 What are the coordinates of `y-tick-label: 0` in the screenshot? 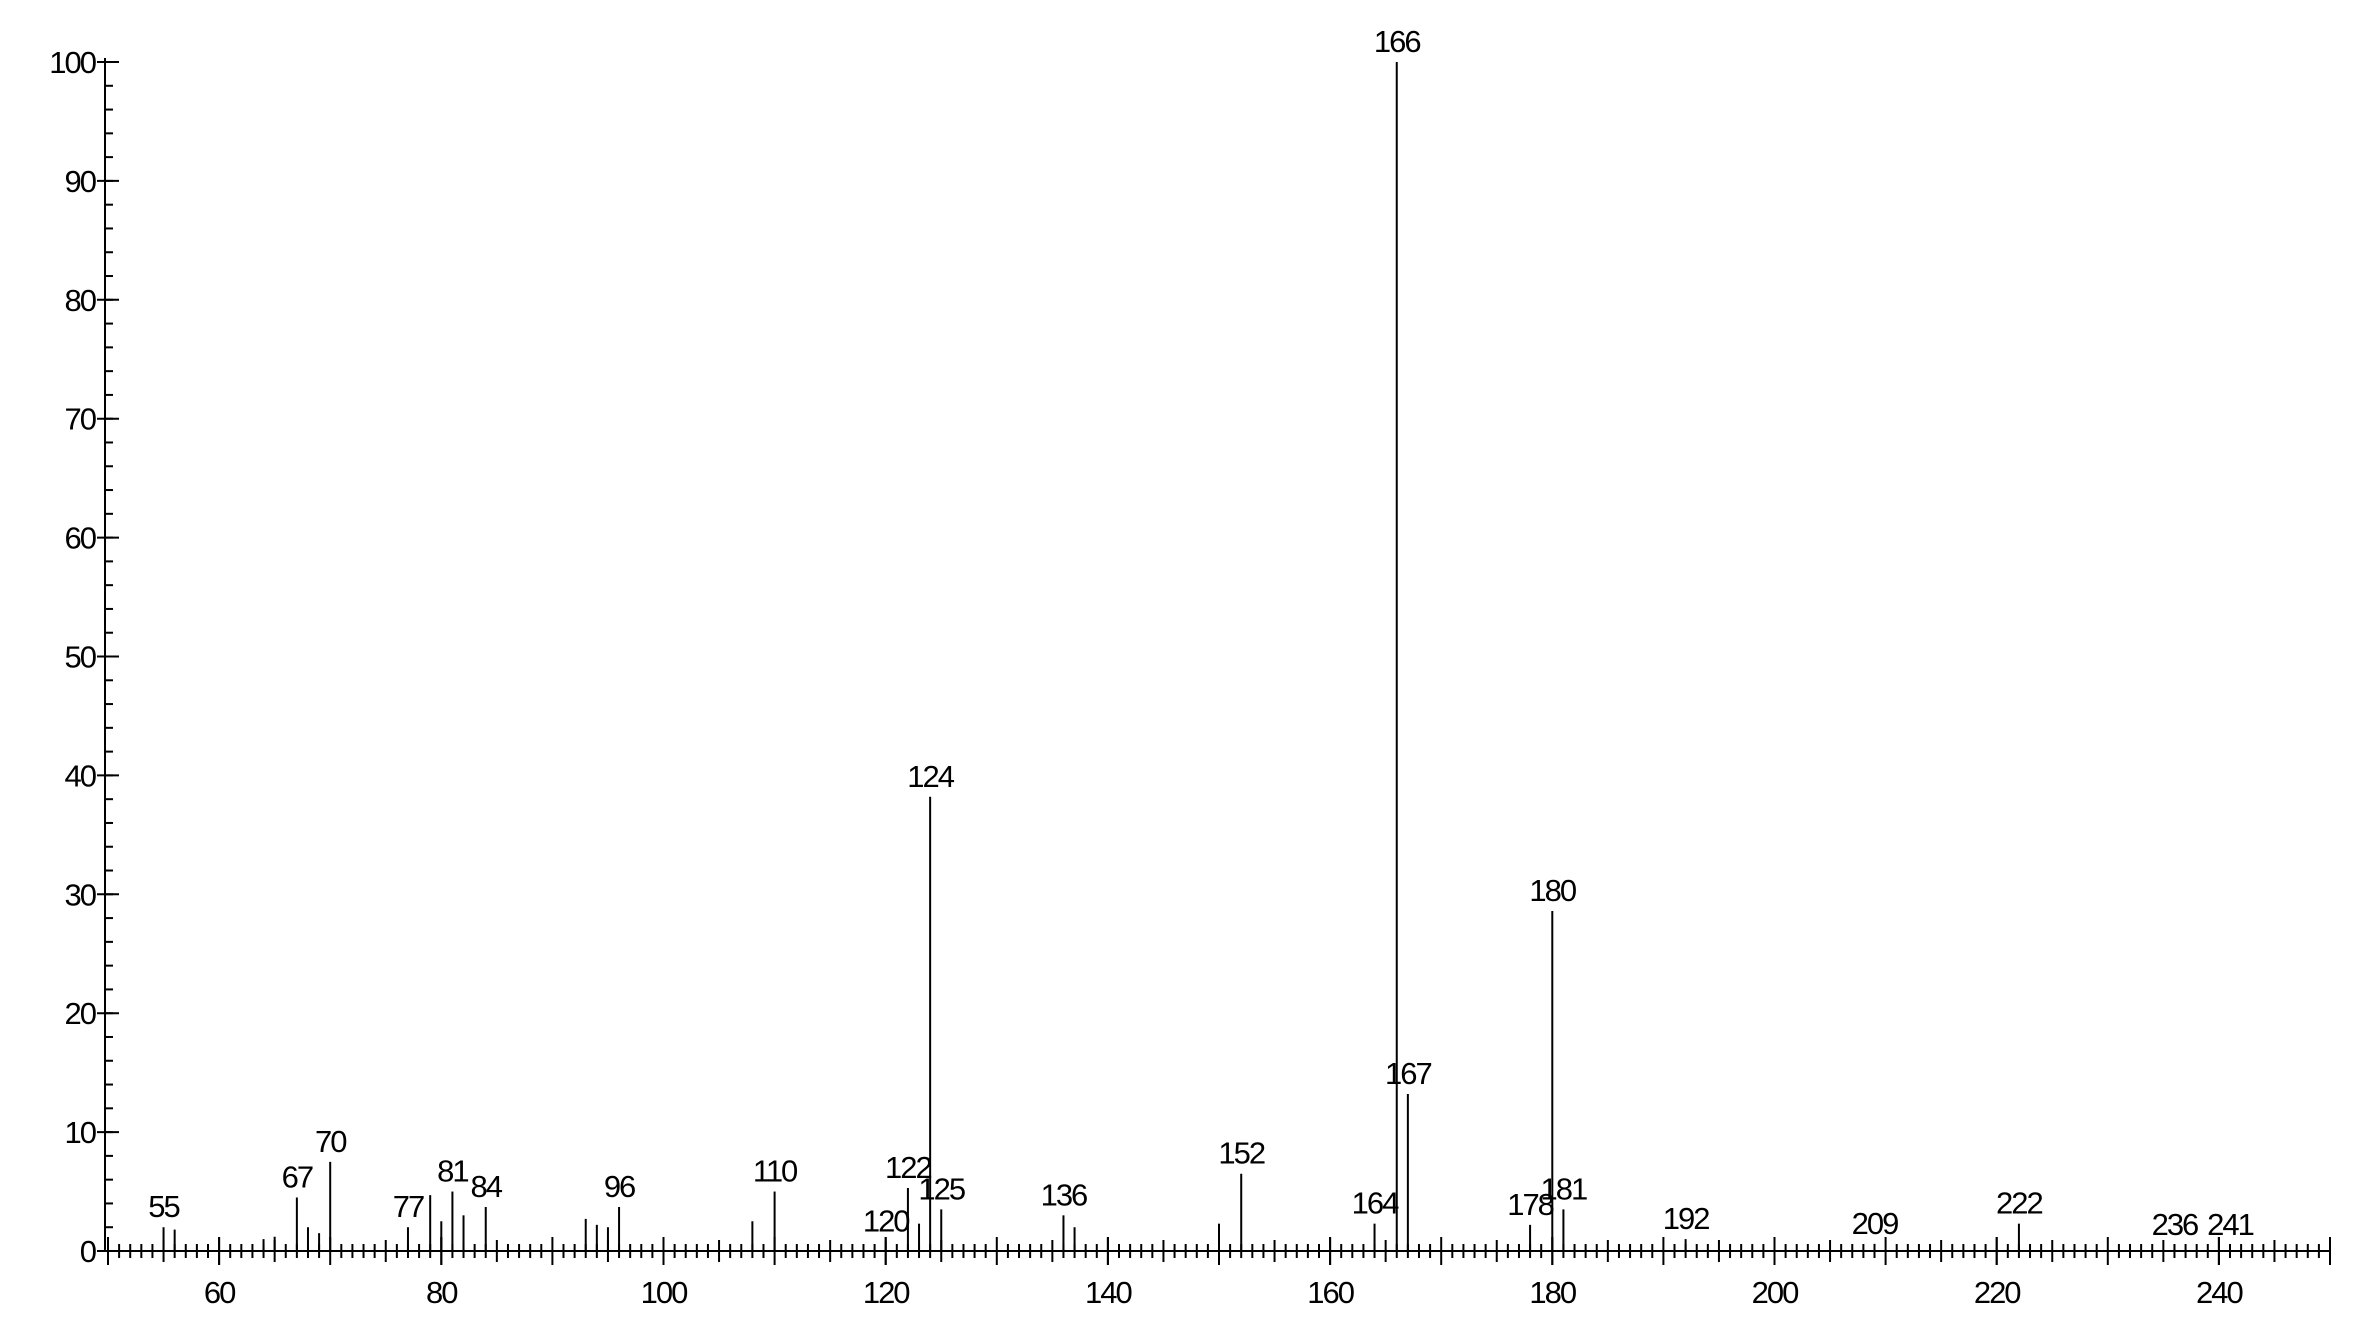 It's located at (88, 1251).